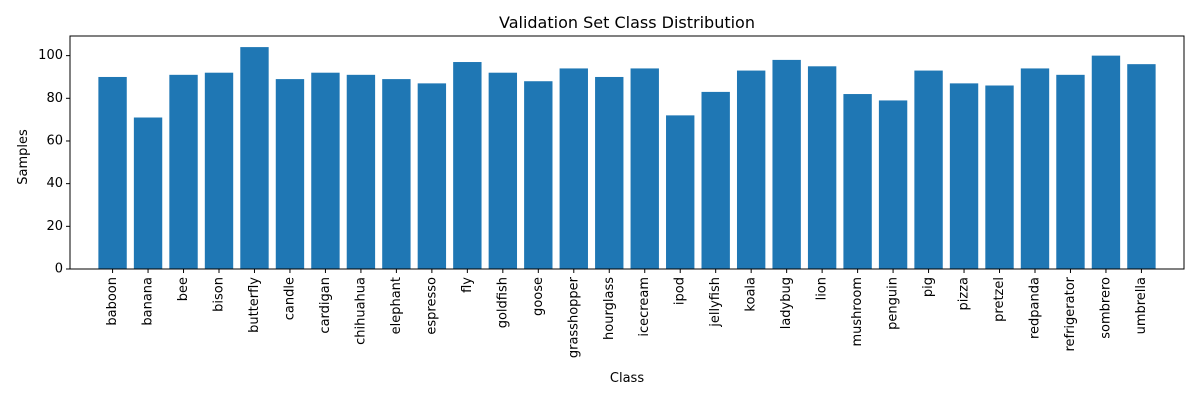  Describe the element at coordinates (183, 171) in the screenshot. I see `bar-bee` at that location.